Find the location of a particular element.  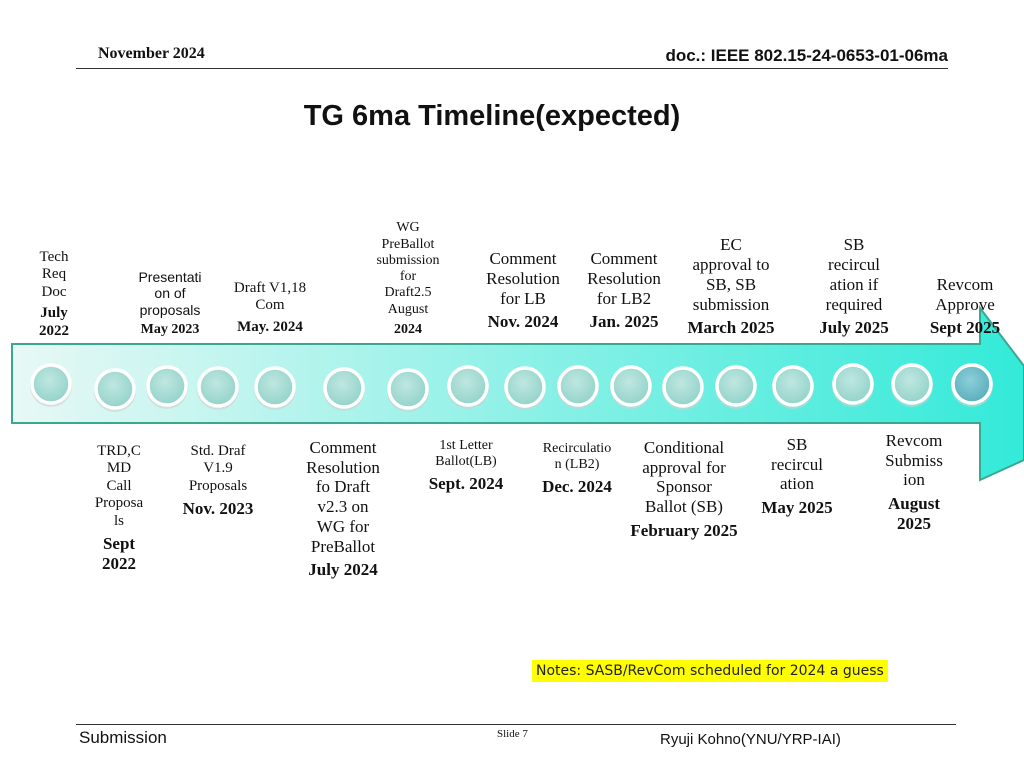

milestone-bottom-4: 1st Letter Ballot(LB) Sept. 2024 is located at coordinates (466, 466).